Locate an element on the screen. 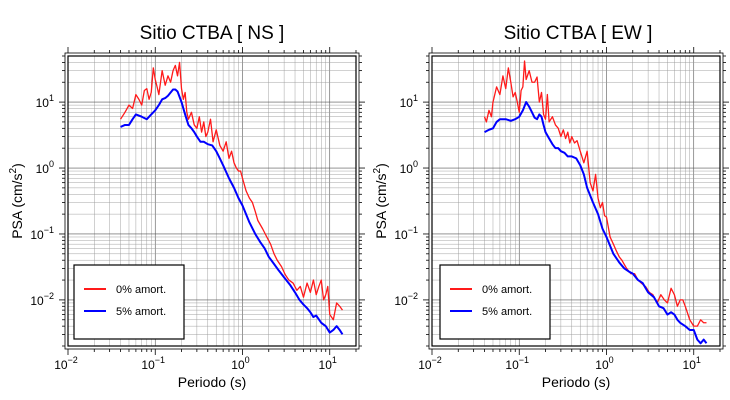  chart-title: Sitio CTBA [ EW ] is located at coordinates (578, 33).